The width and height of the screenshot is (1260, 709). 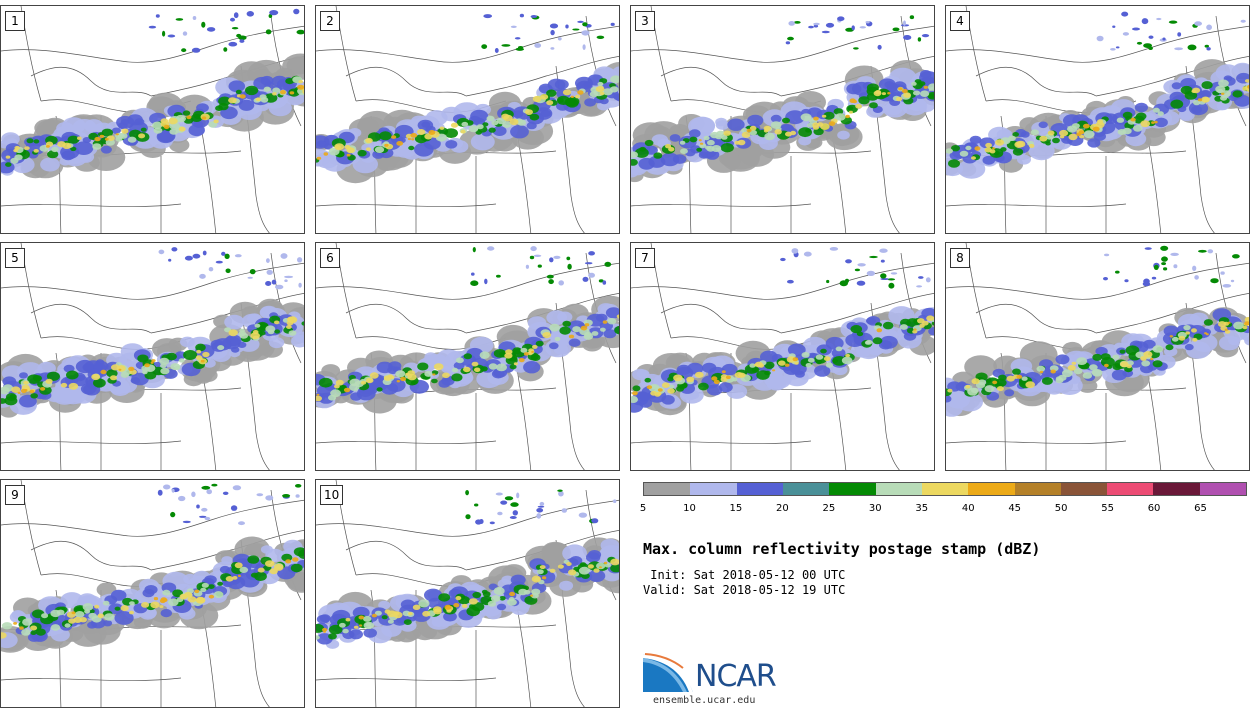 I want to click on colorbar-tick: 25, so click(x=829, y=508).